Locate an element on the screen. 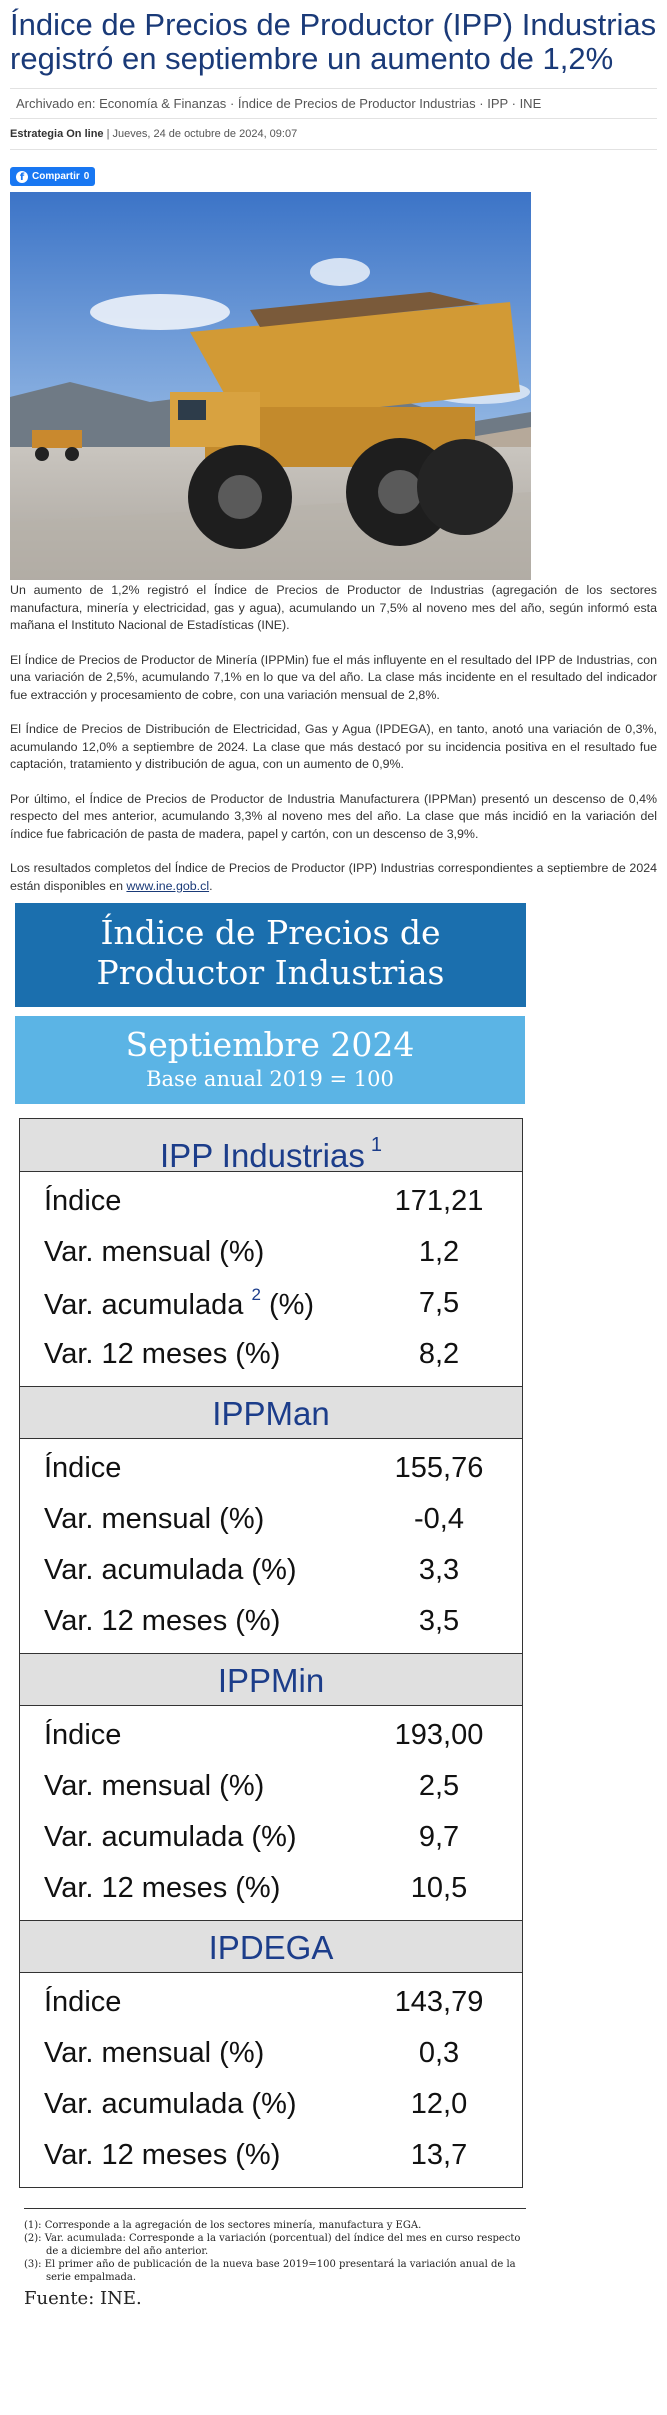 The height and width of the screenshot is (2415, 667). row-value: 155,76 is located at coordinates (439, 1468).